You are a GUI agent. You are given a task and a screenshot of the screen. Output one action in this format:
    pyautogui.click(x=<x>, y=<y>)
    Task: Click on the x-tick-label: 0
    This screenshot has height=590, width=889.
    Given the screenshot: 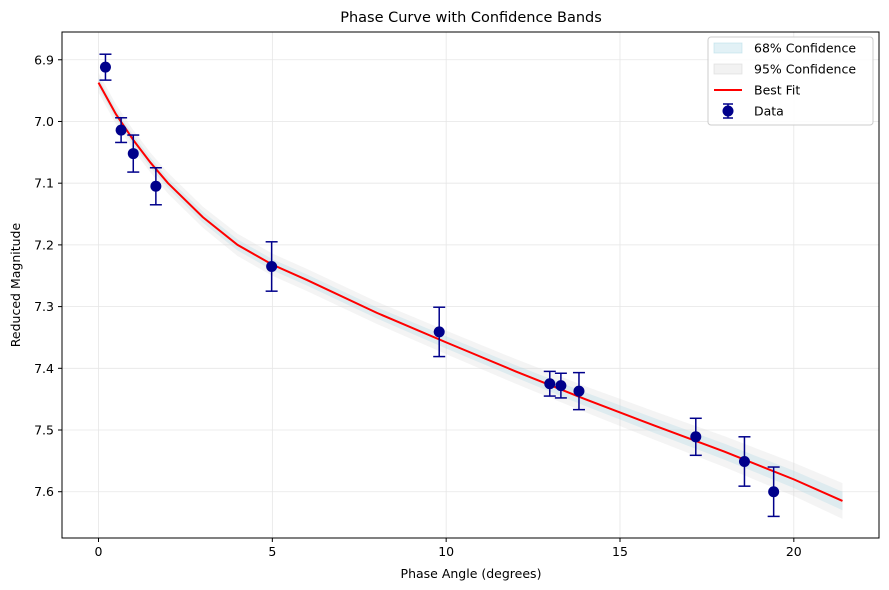 What is the action you would take?
    pyautogui.click(x=99, y=551)
    